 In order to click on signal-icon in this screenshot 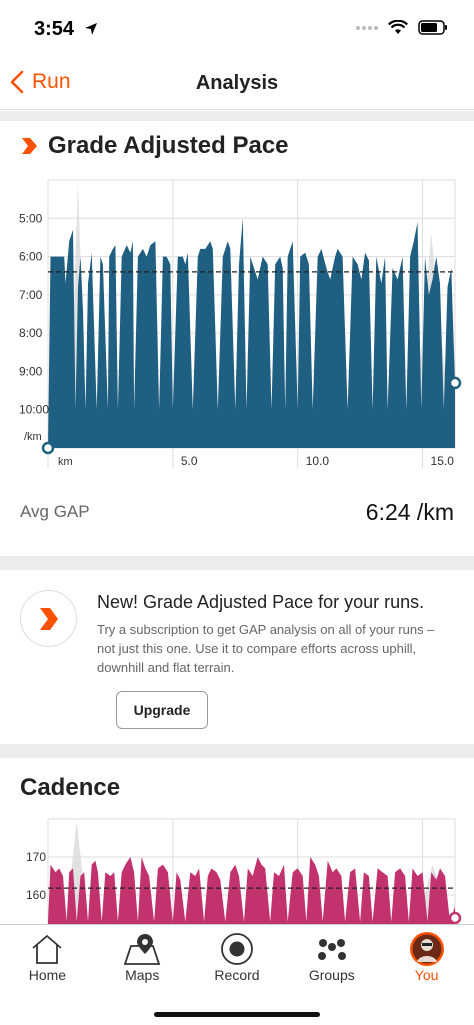, I will do `click(367, 27)`.